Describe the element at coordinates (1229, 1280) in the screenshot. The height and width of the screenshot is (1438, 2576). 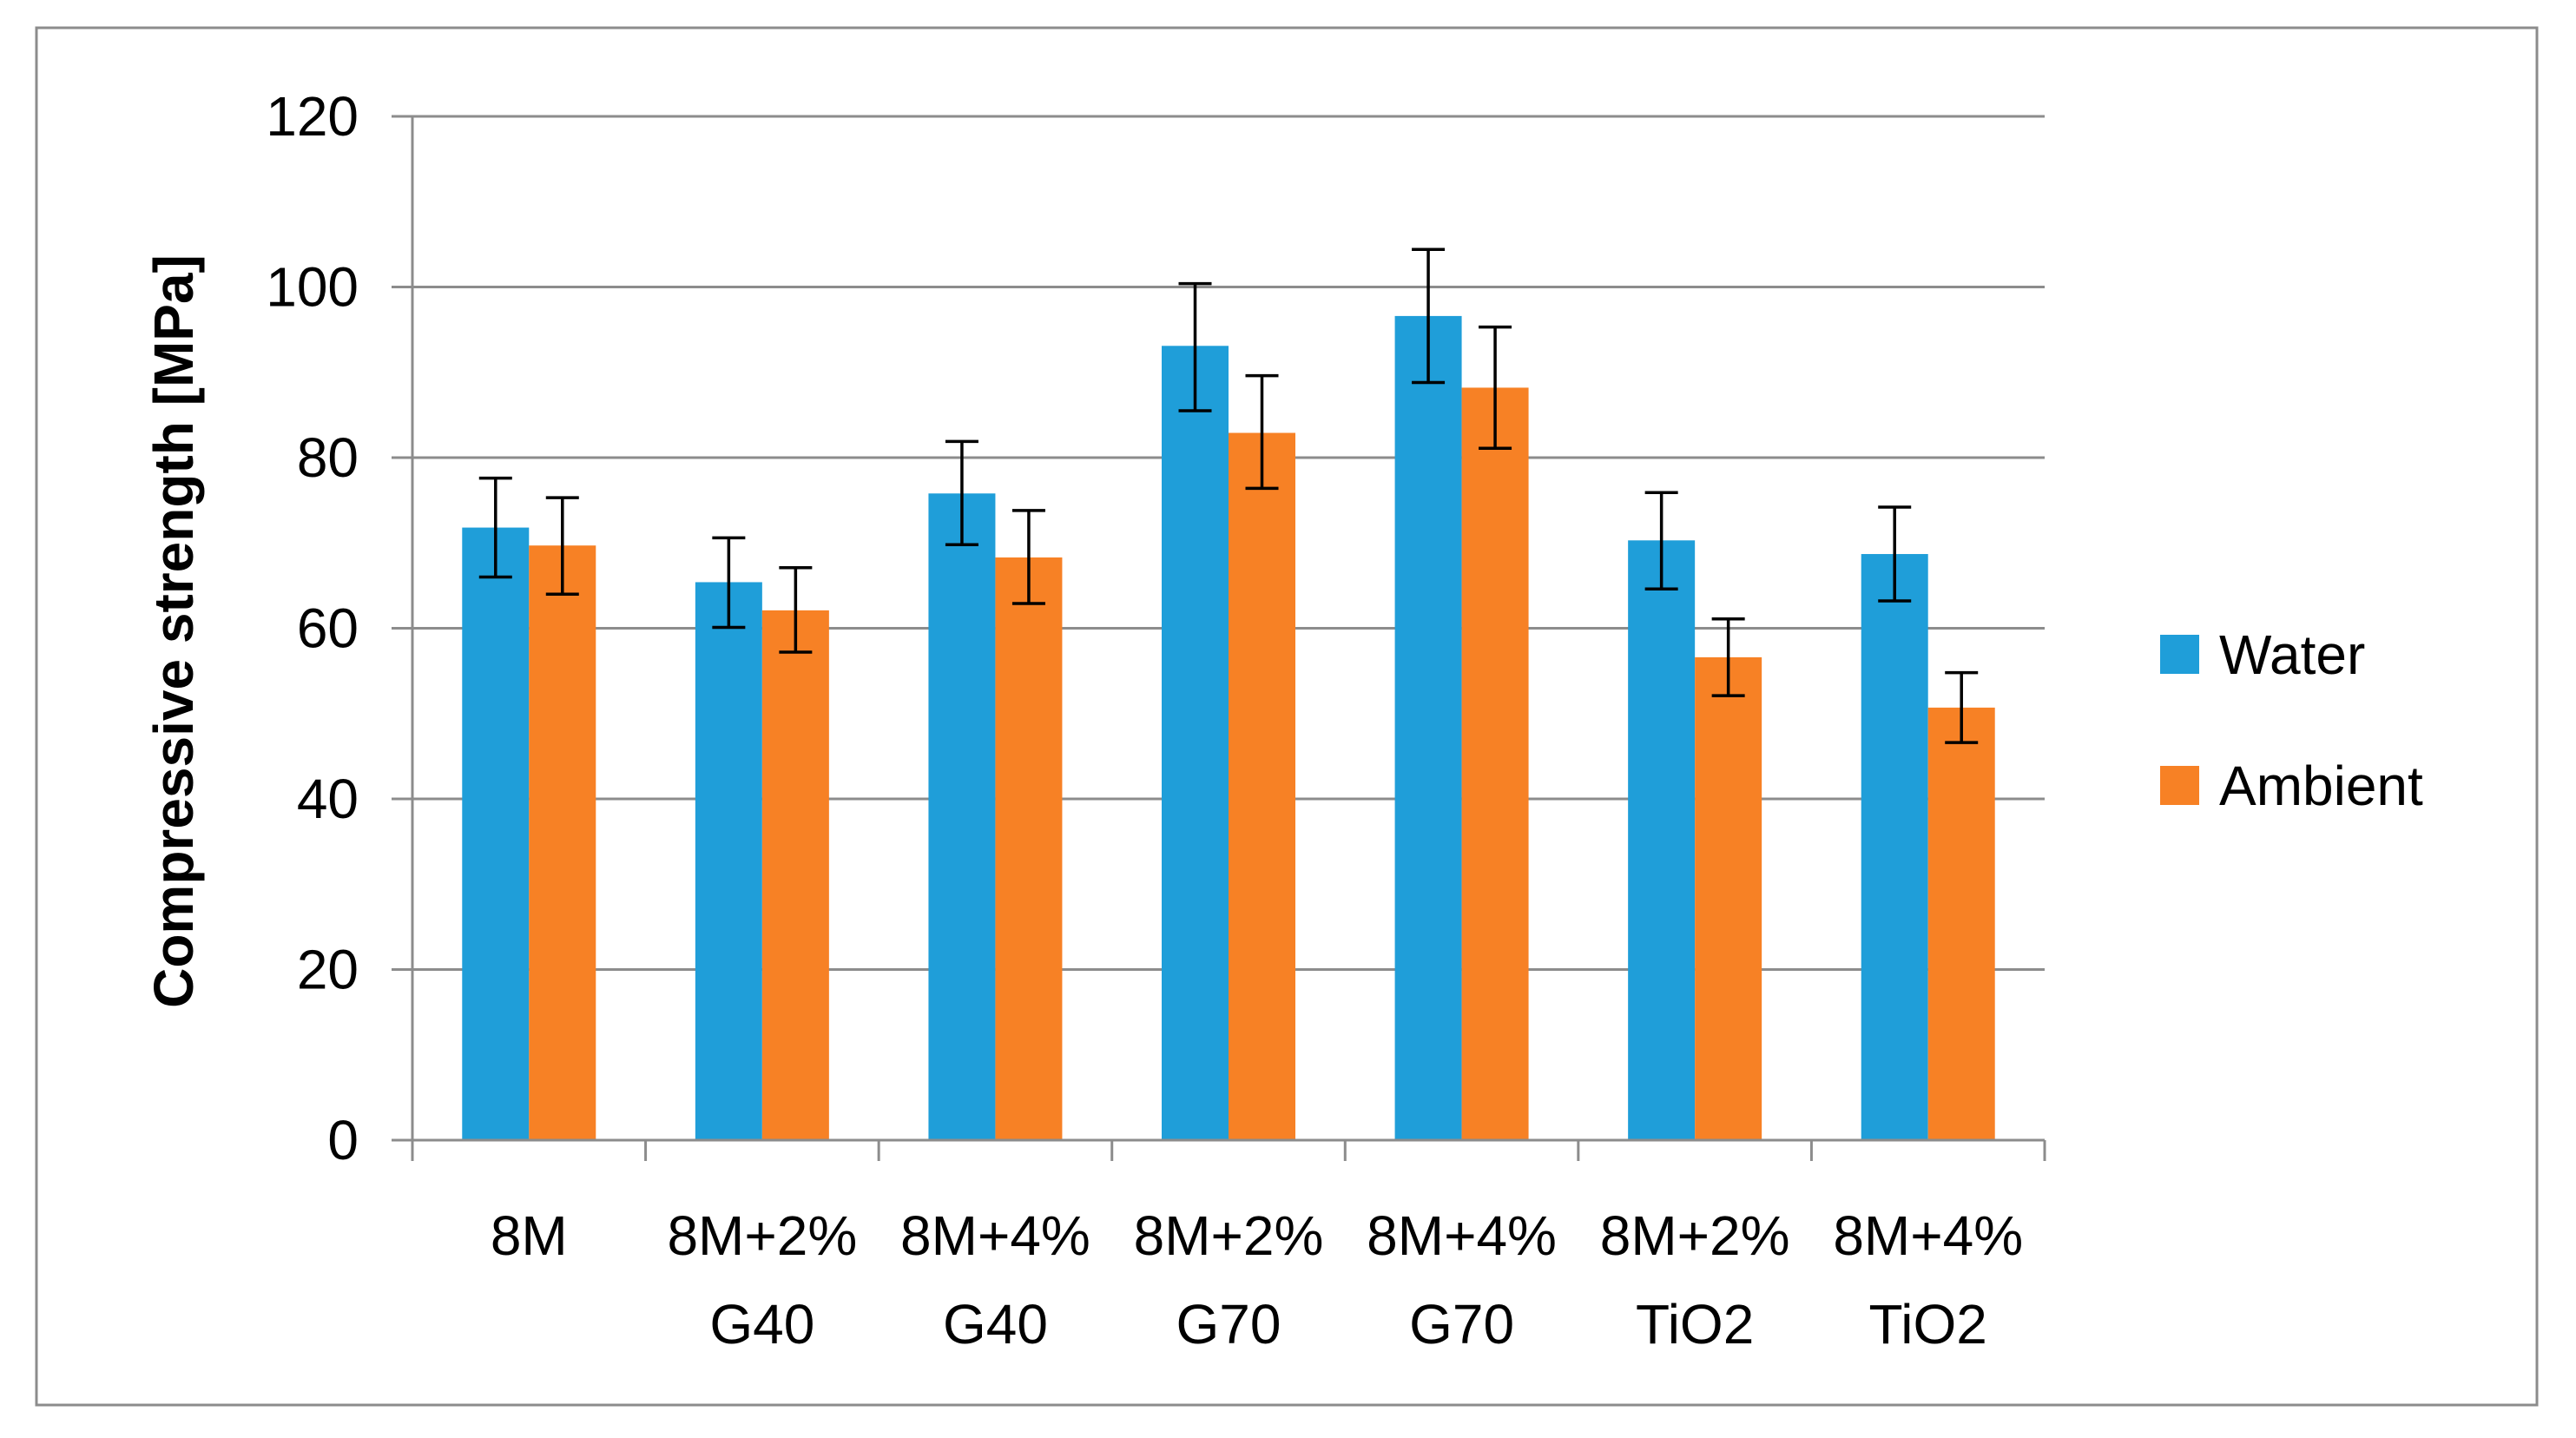
I see `x-tick-label: 8M+2% G70` at that location.